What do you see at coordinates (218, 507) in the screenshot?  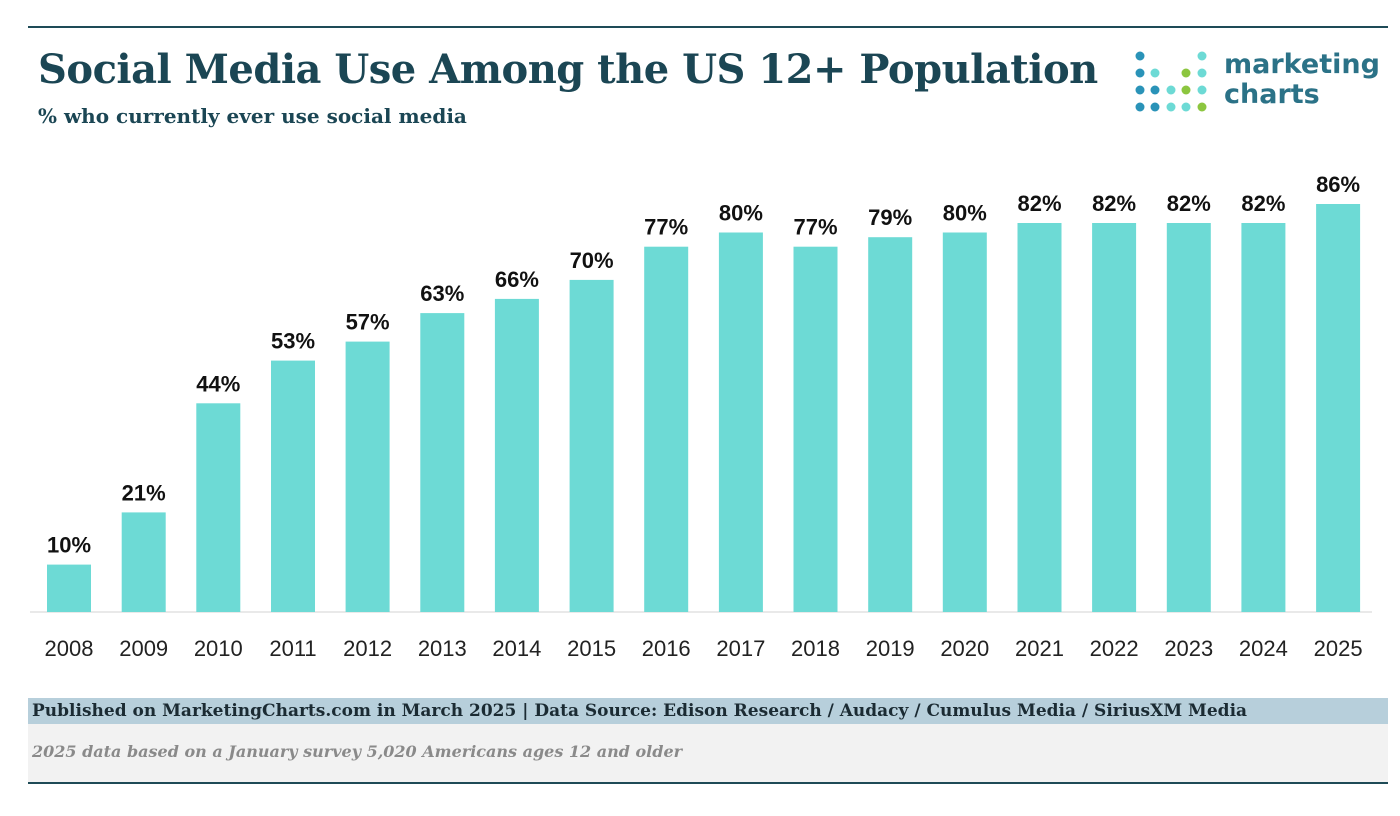 I see `bar-2010` at bounding box center [218, 507].